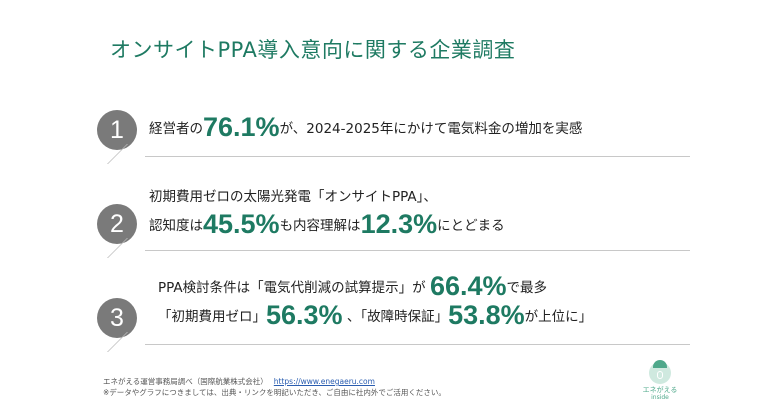 Image resolution: width=780 pixels, height=409 pixels. What do you see at coordinates (327, 224) in the screenshot?
I see `finding-2-line-2: 認知度は45.5%も内容理解は12.3%にとどまる` at bounding box center [327, 224].